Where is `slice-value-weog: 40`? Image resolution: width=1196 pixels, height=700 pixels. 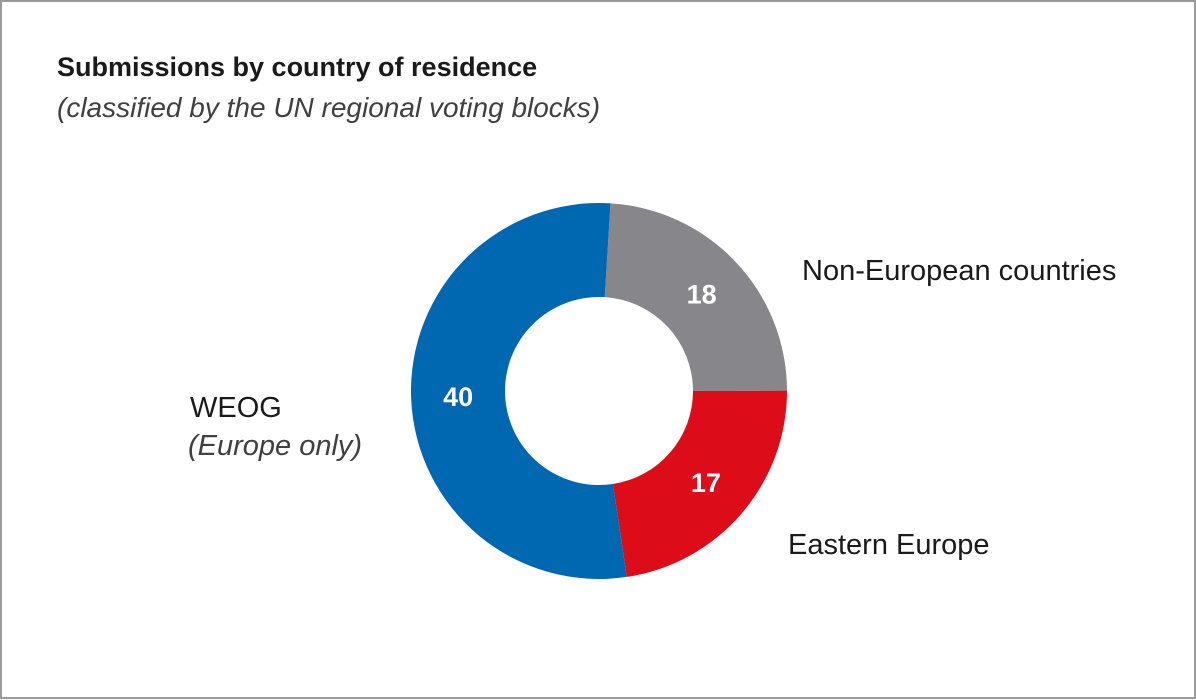 slice-value-weog: 40 is located at coordinates (458, 397).